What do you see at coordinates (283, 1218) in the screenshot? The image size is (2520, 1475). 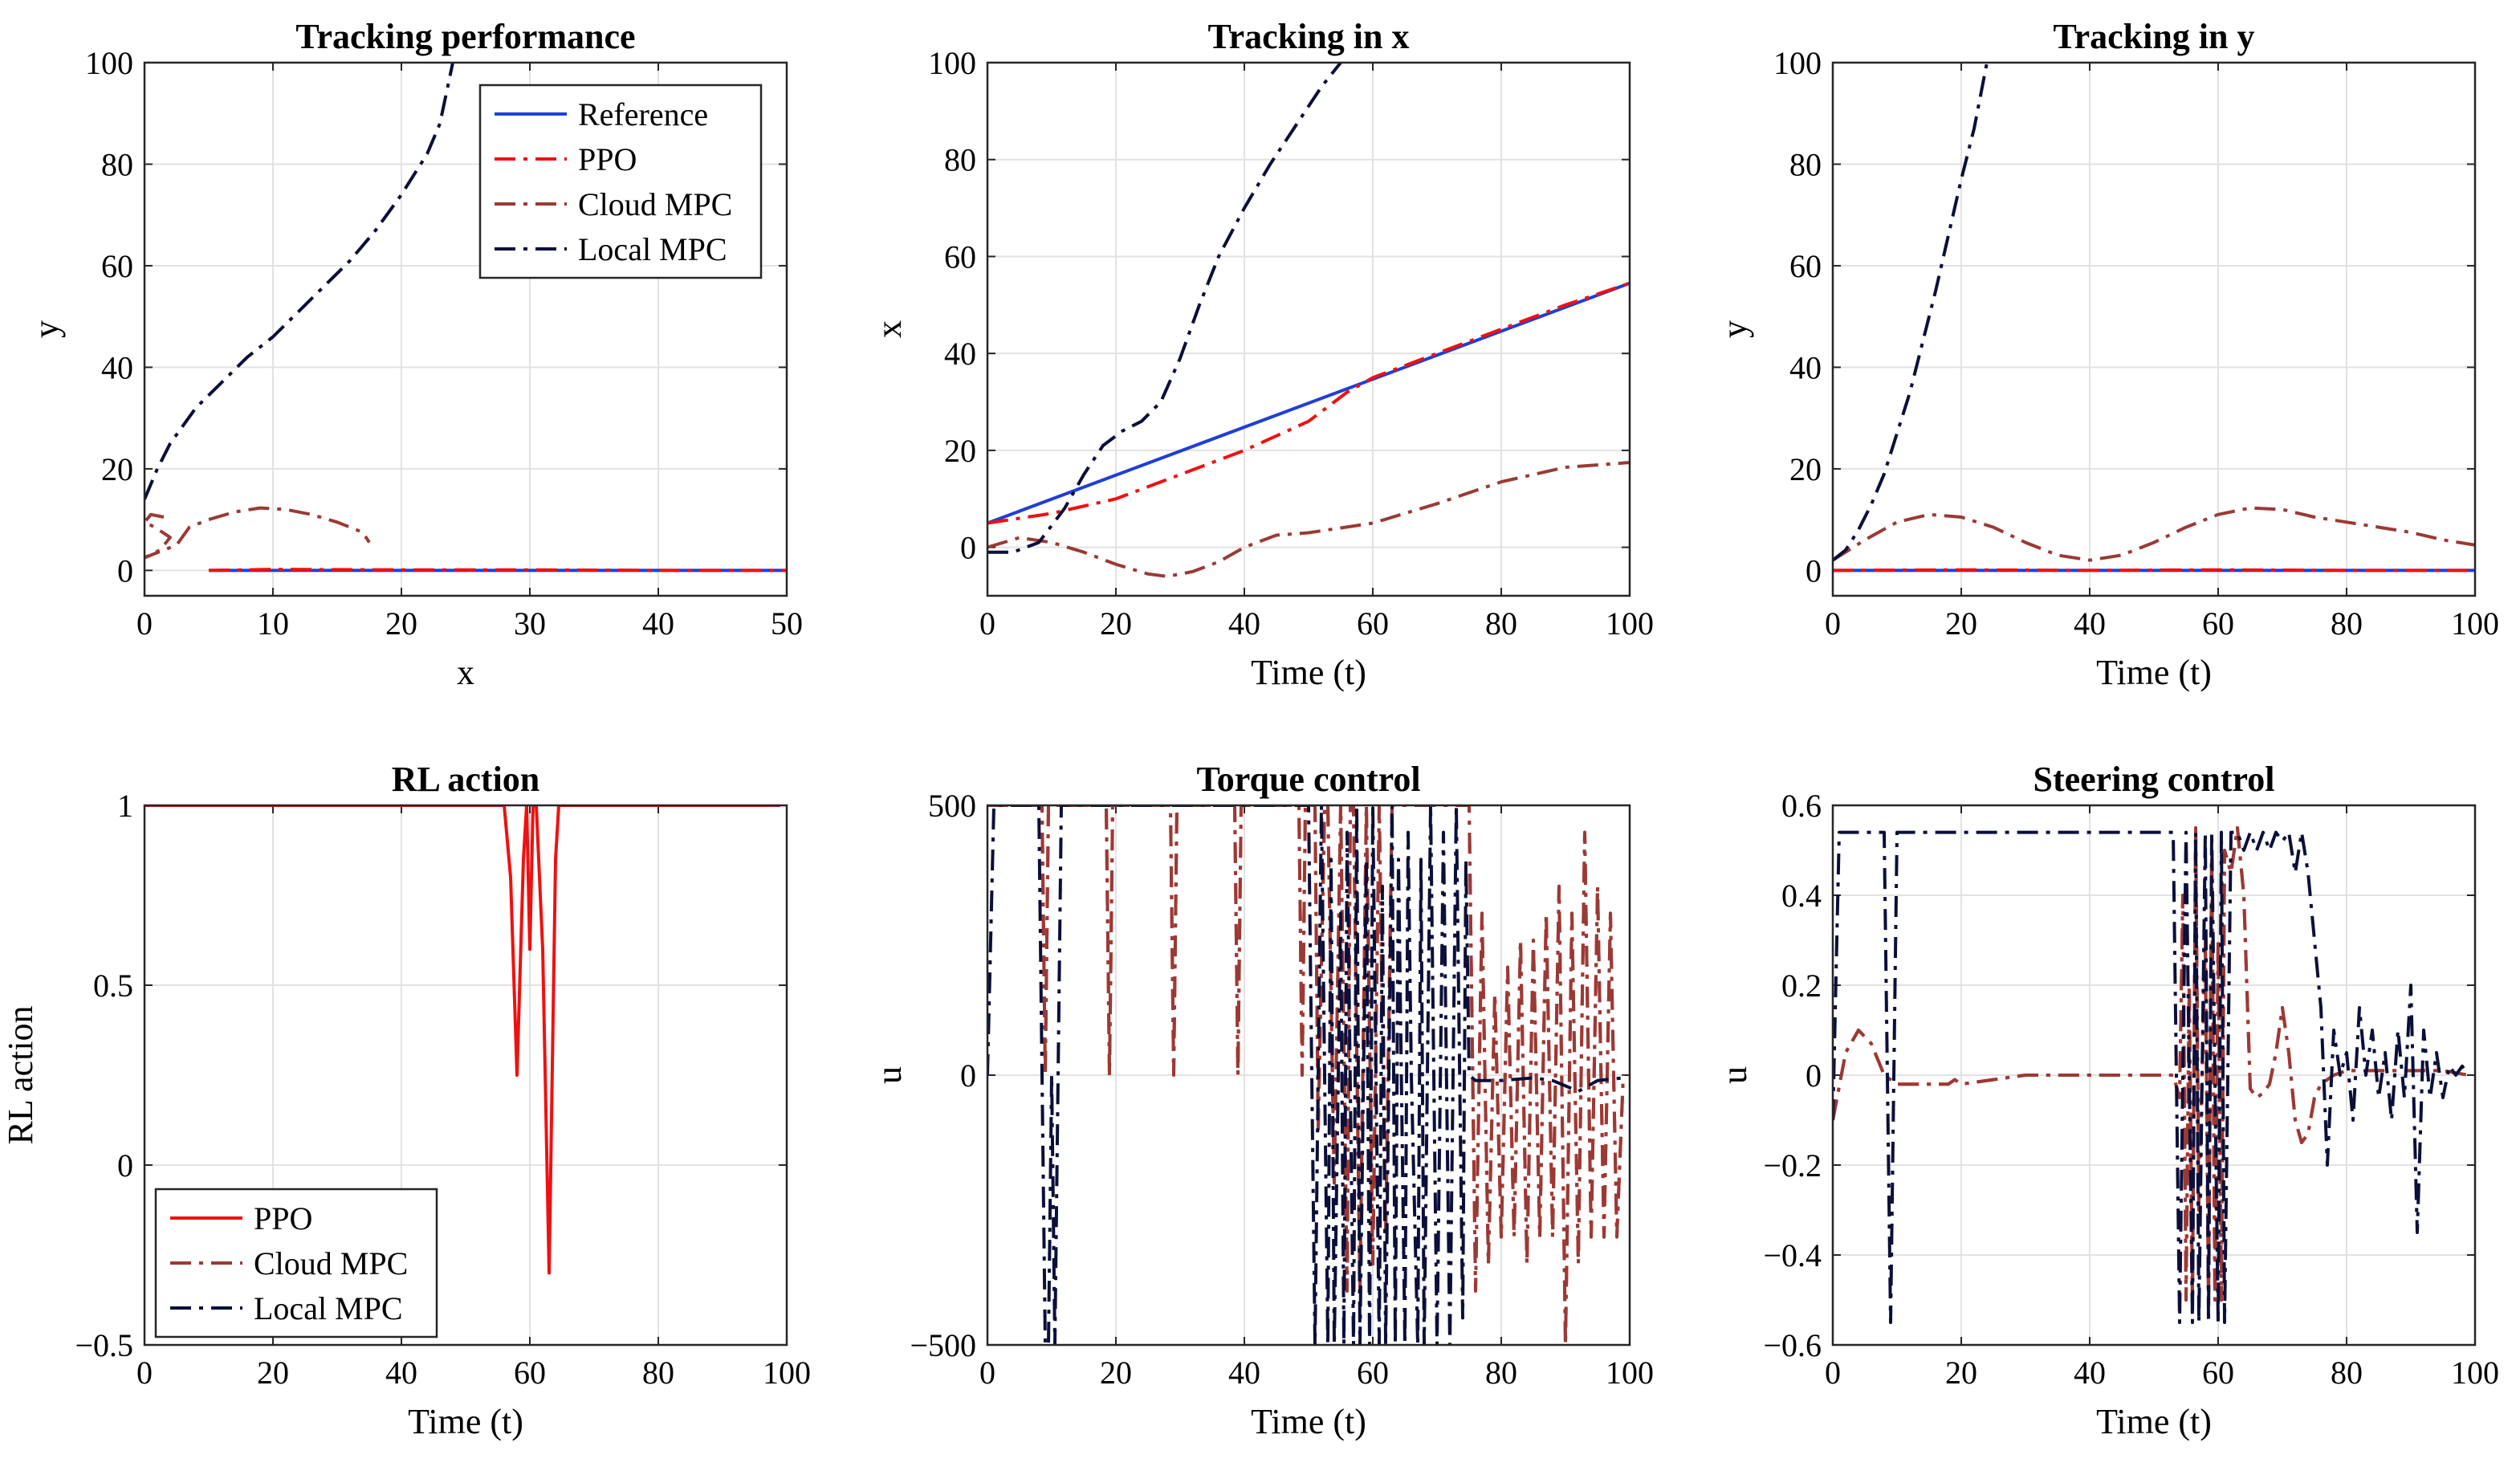 I see `legend-label: PPO` at bounding box center [283, 1218].